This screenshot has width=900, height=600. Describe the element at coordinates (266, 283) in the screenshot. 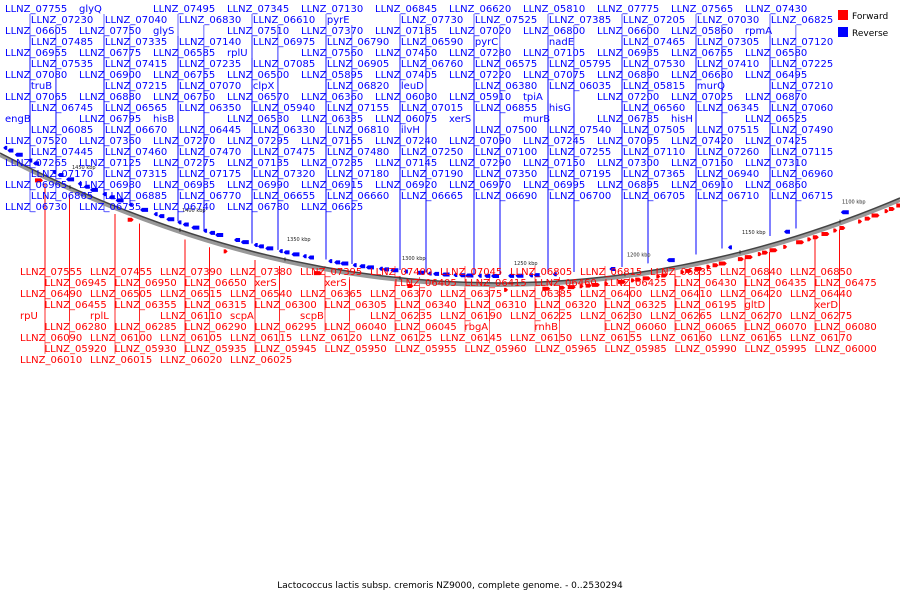

I see `gene-label: xerS` at that location.